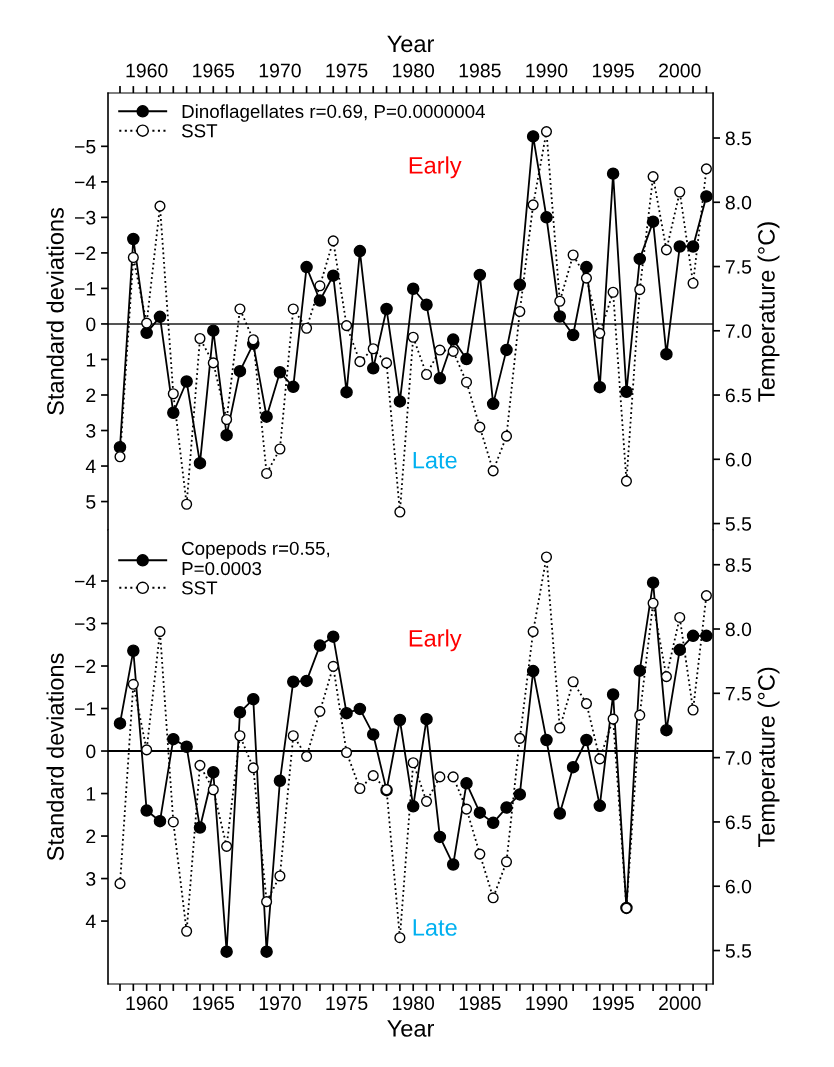  Describe the element at coordinates (85, 147) in the screenshot. I see `y-tick-label: −5` at that location.